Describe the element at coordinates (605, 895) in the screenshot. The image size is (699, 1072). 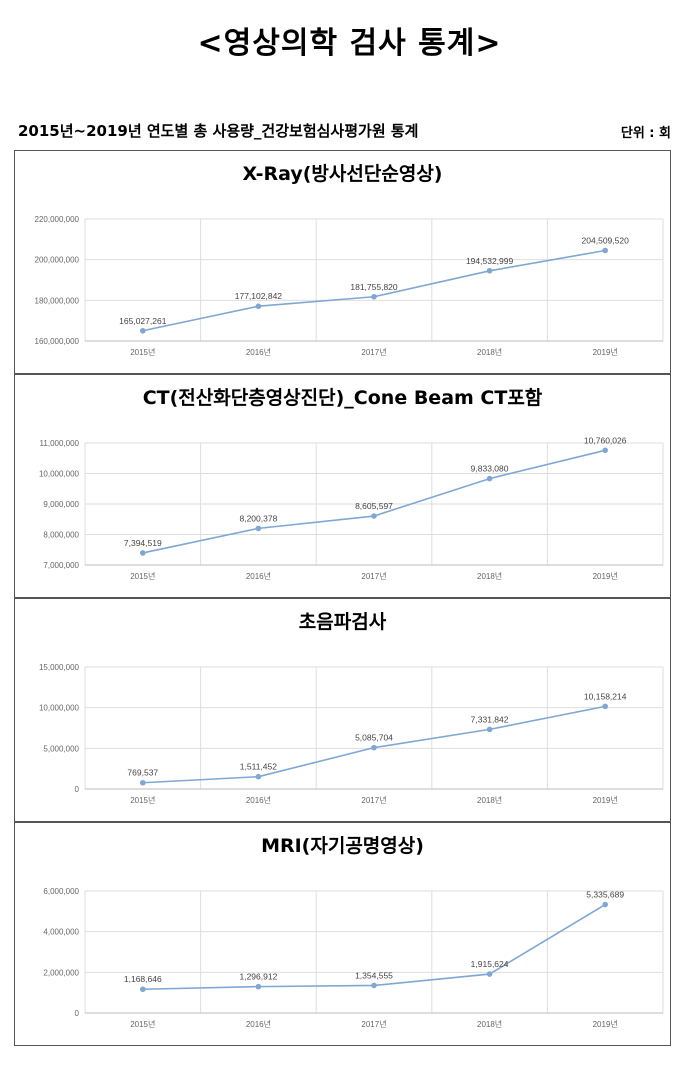
I see `data-label: 5,335,689` at that location.